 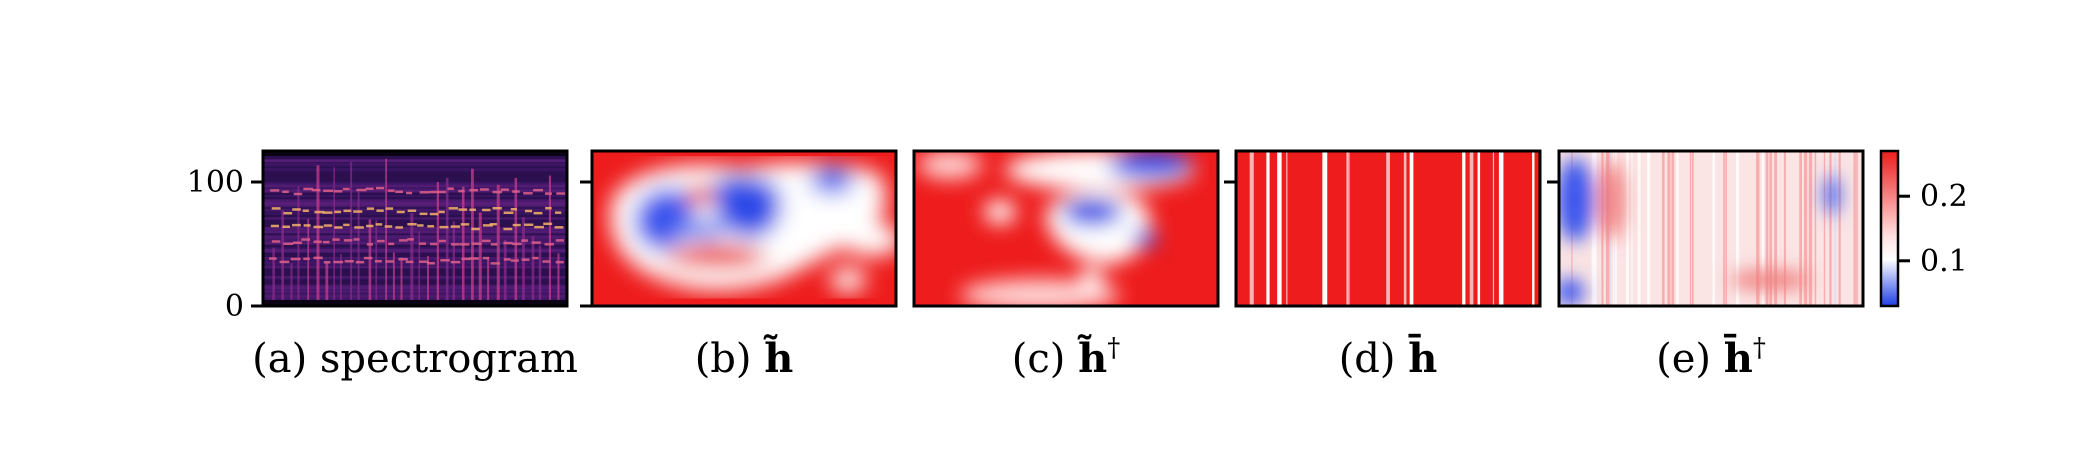 What do you see at coordinates (1423, 358) in the screenshot?
I see `caption-d-symbol: h̄` at bounding box center [1423, 358].